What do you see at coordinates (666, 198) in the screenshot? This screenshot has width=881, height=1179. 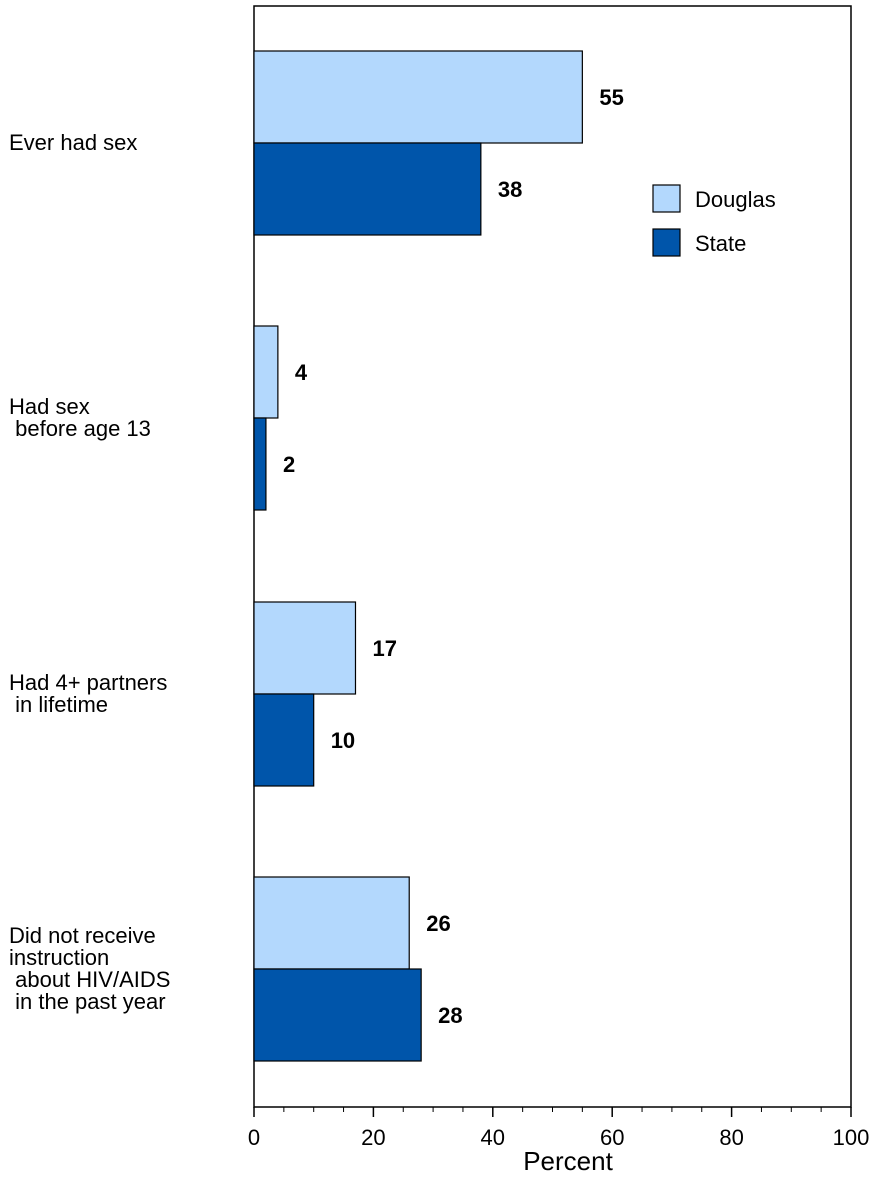 I see `legend-swatch-douglas` at bounding box center [666, 198].